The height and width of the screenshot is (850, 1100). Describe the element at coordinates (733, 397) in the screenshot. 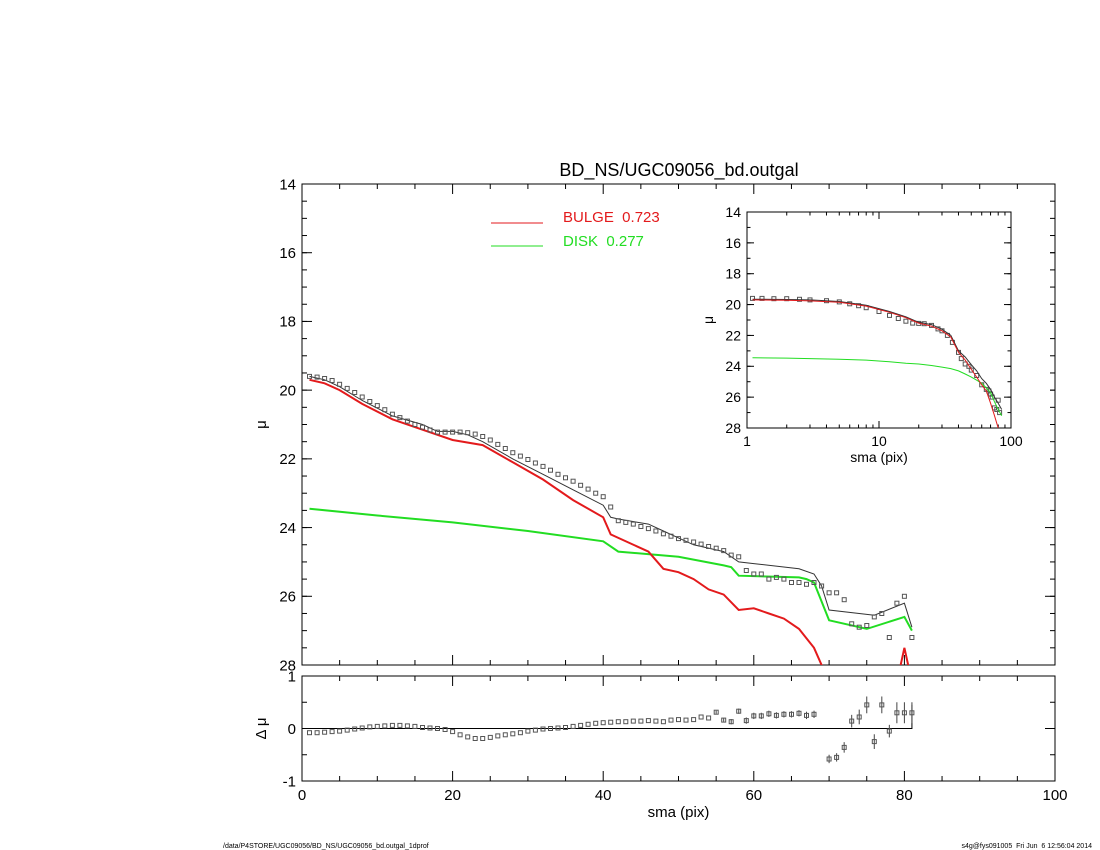

I see `y-tick-label: 26` at that location.